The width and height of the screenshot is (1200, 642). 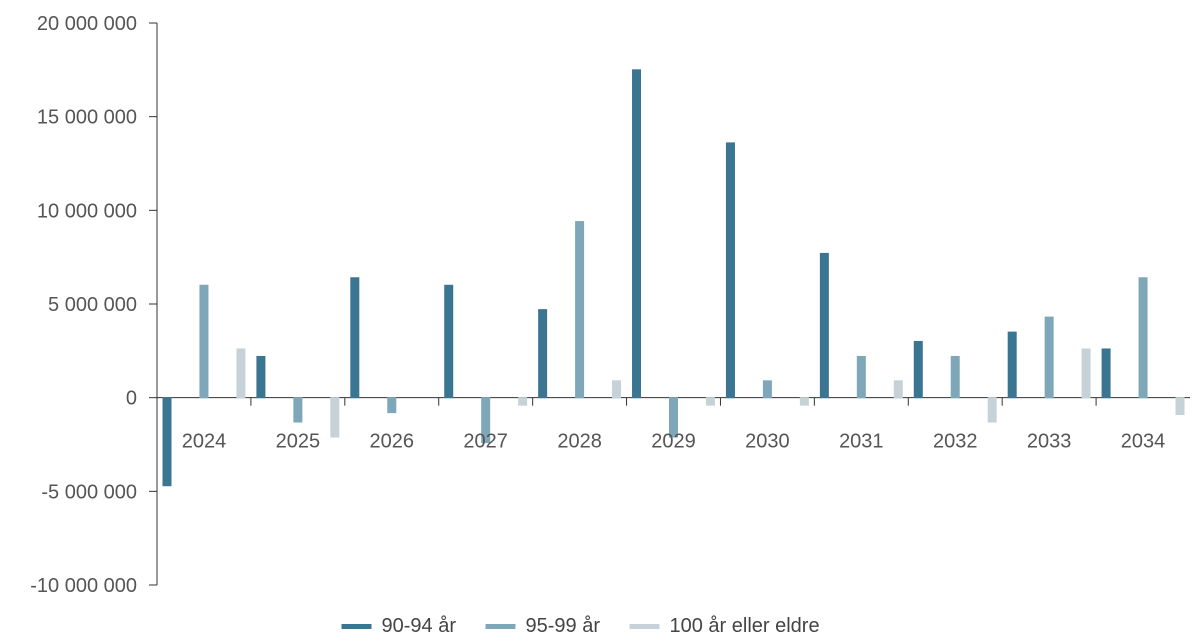 I want to click on y-tick-label: -10 000 000, so click(x=83, y=586).